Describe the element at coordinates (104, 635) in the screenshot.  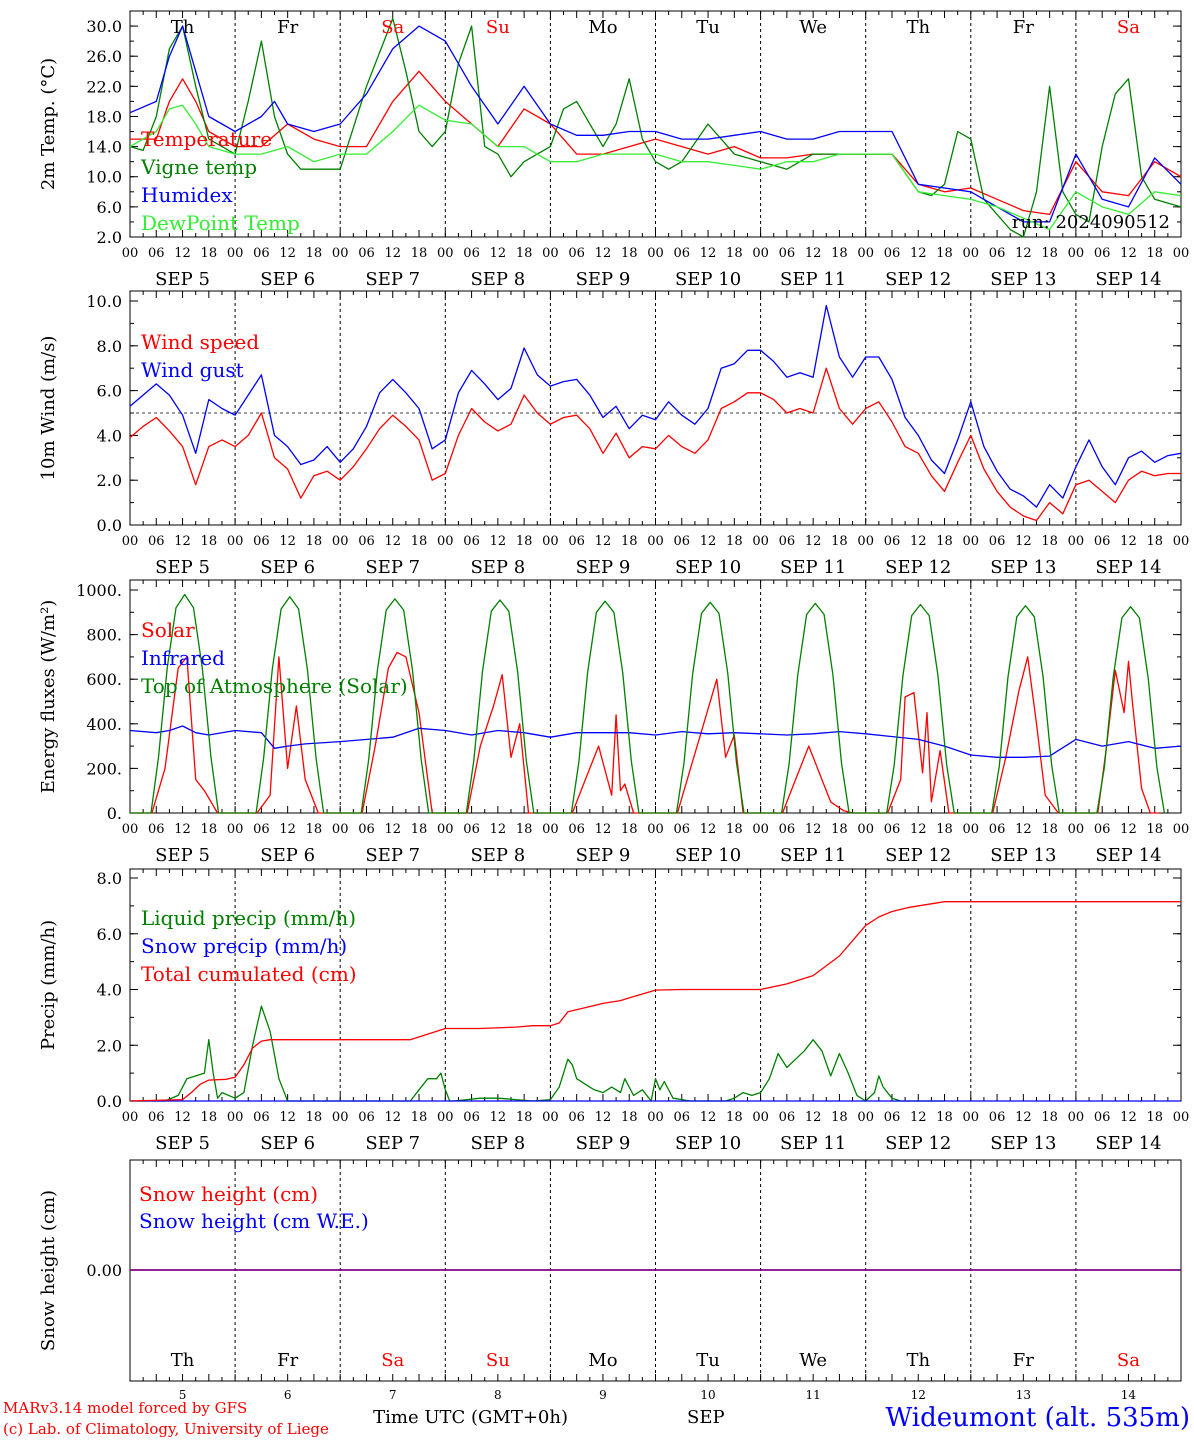
I see `y-tick-label: 800.` at that location.